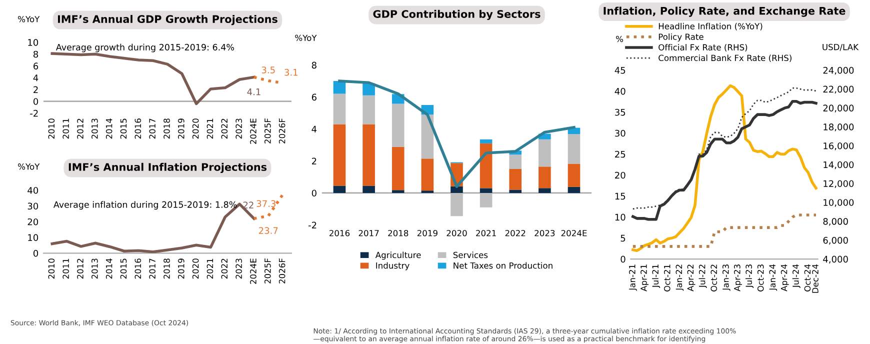 This screenshot has width=870, height=344. Describe the element at coordinates (51, 128) in the screenshot. I see `x-tick-label: 2010` at that location.